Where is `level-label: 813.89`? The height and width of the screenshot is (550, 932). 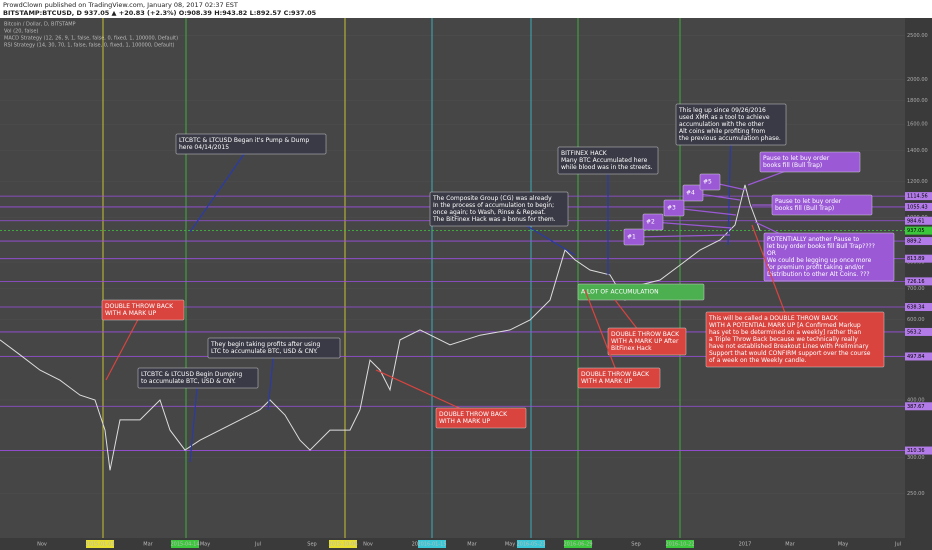
level-label: 813.89 is located at coordinates (916, 259).